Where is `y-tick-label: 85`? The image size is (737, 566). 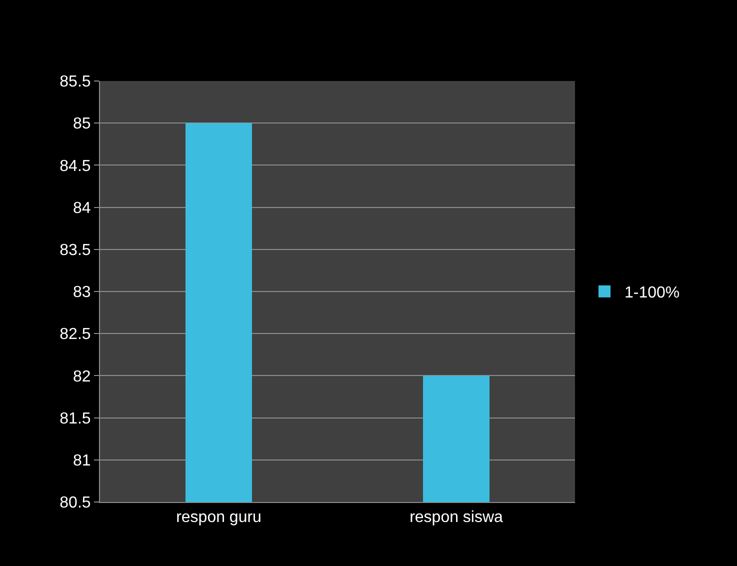
y-tick-label: 85 is located at coordinates (82, 124).